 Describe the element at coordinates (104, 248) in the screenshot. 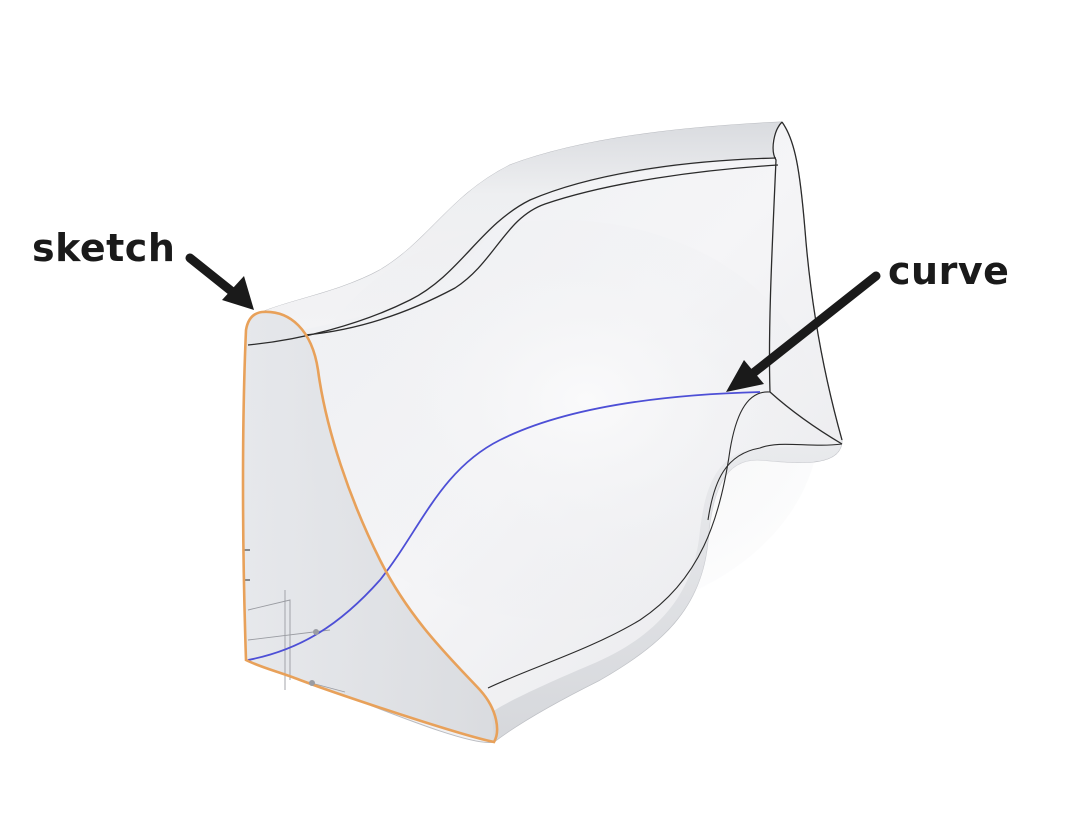

I see `sketch-label: sketch` at that location.